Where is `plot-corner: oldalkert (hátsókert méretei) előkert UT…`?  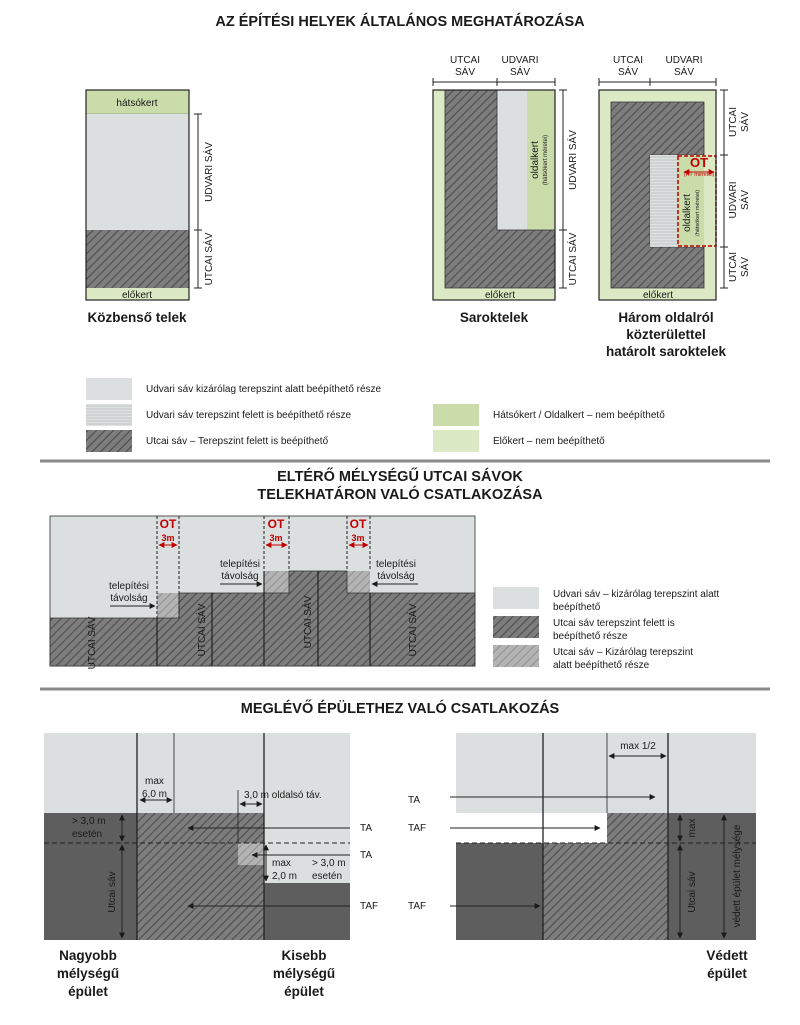 plot-corner: oldalkert (hátsókert méretei) előkert UT… is located at coordinates (505, 190).